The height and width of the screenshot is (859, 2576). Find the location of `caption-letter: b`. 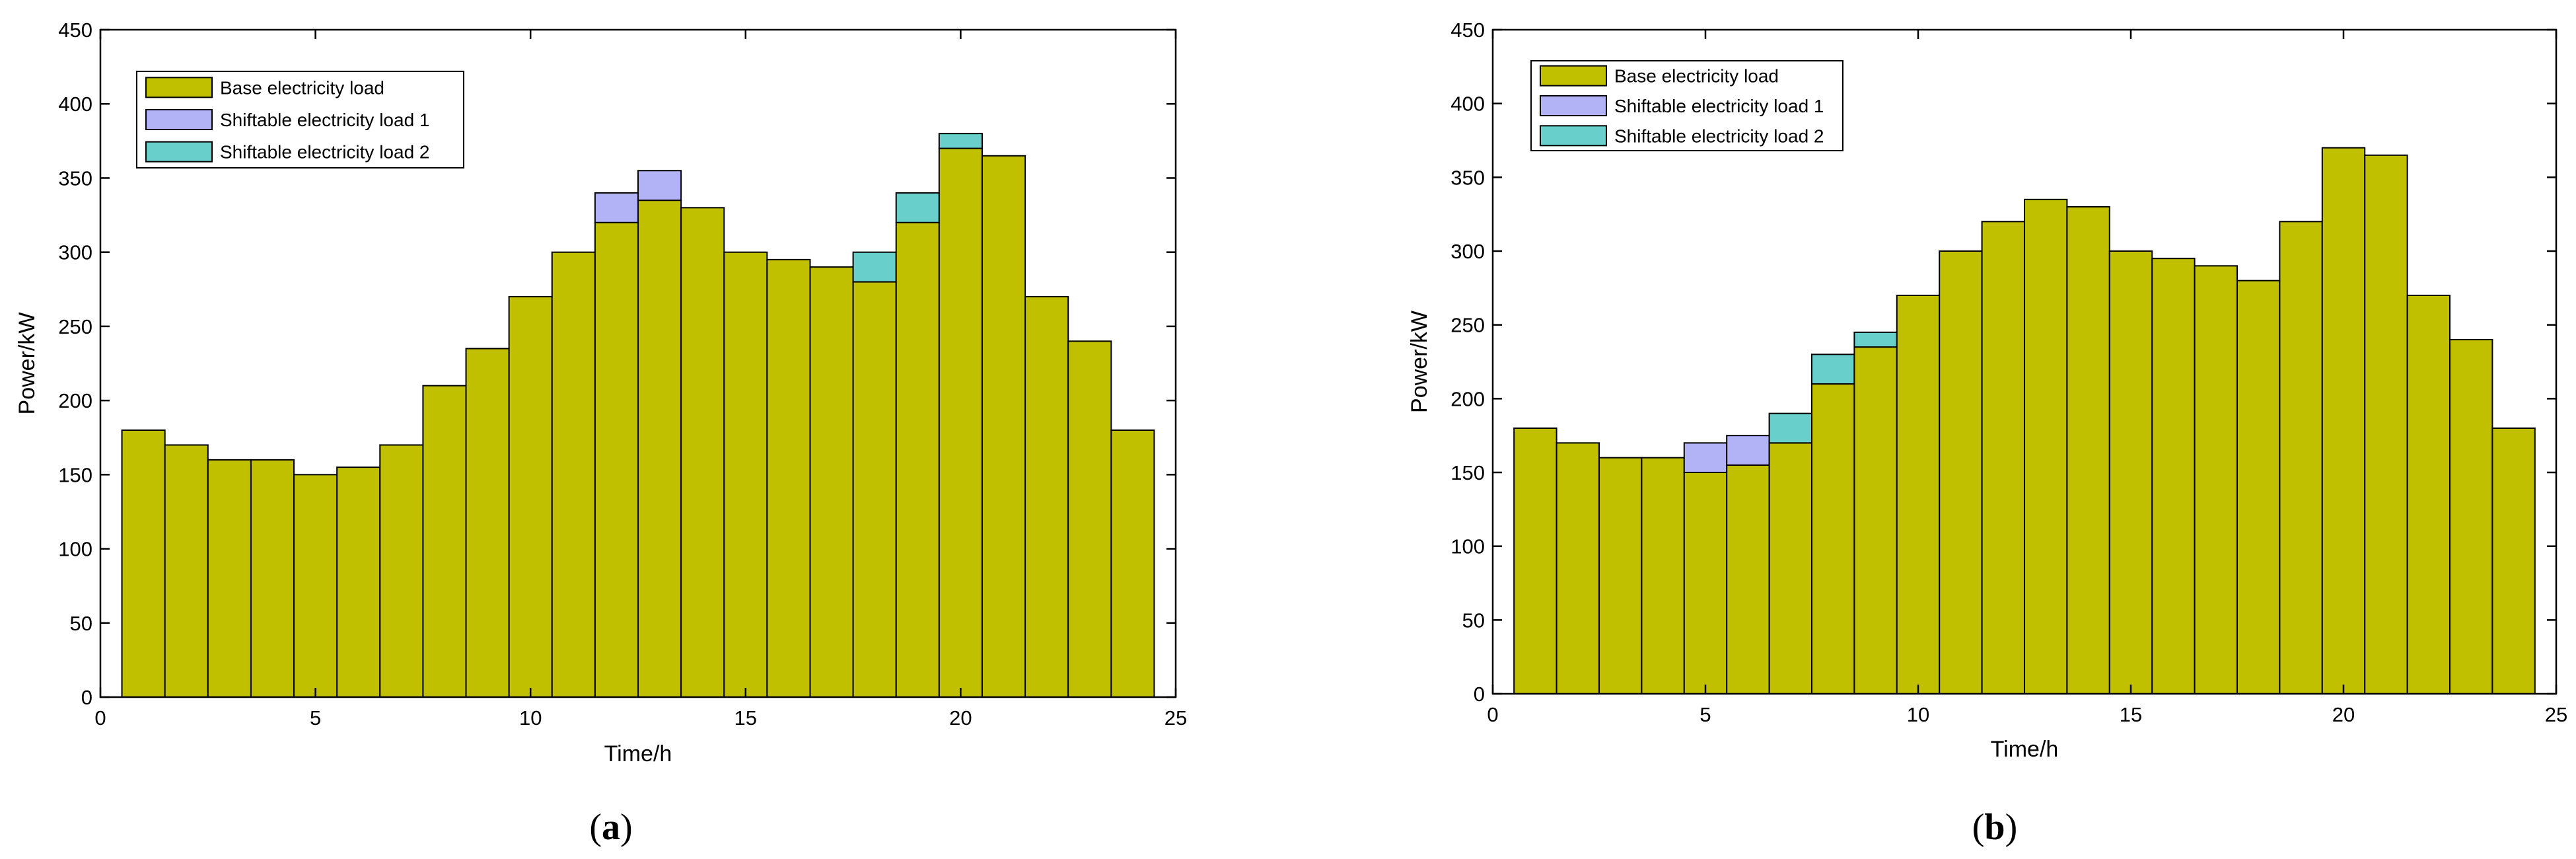

caption-letter: b is located at coordinates (1995, 827).